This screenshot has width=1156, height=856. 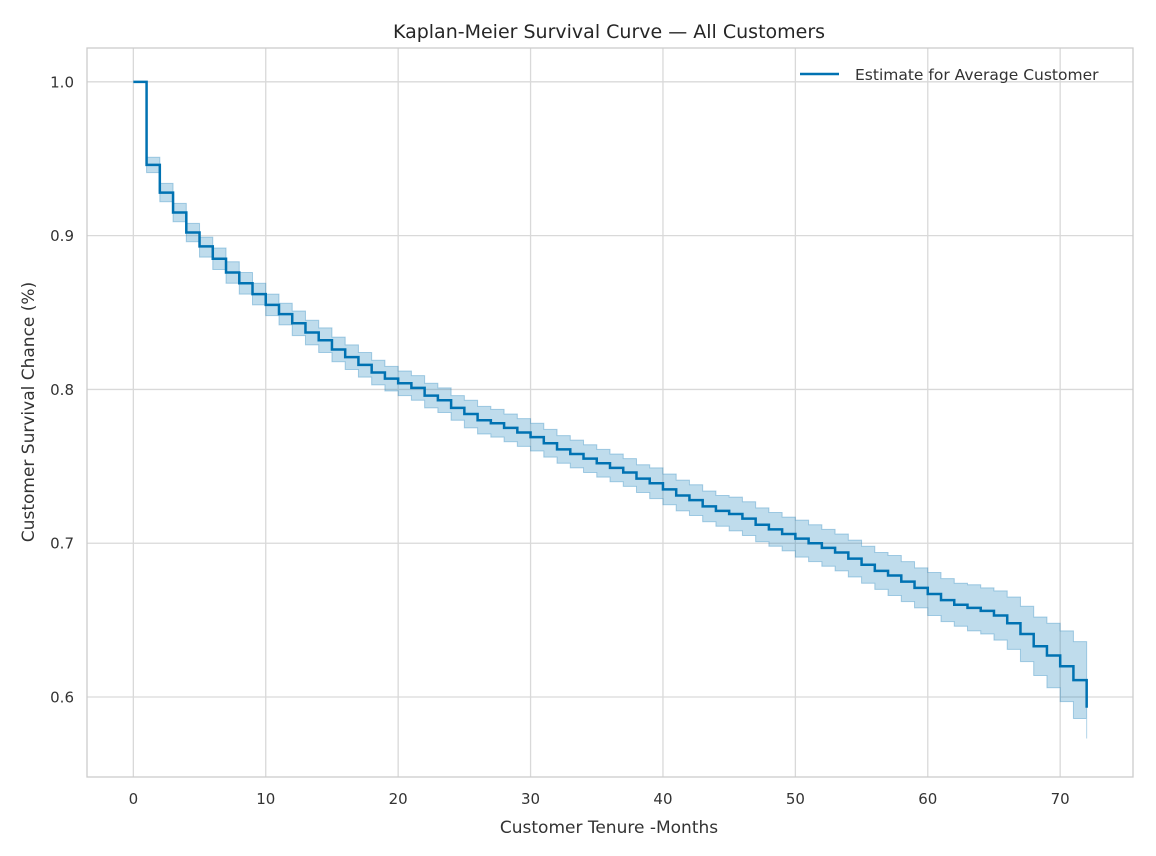 What do you see at coordinates (609, 828) in the screenshot?
I see `x-axis-title: Customer Tenure -Months` at bounding box center [609, 828].